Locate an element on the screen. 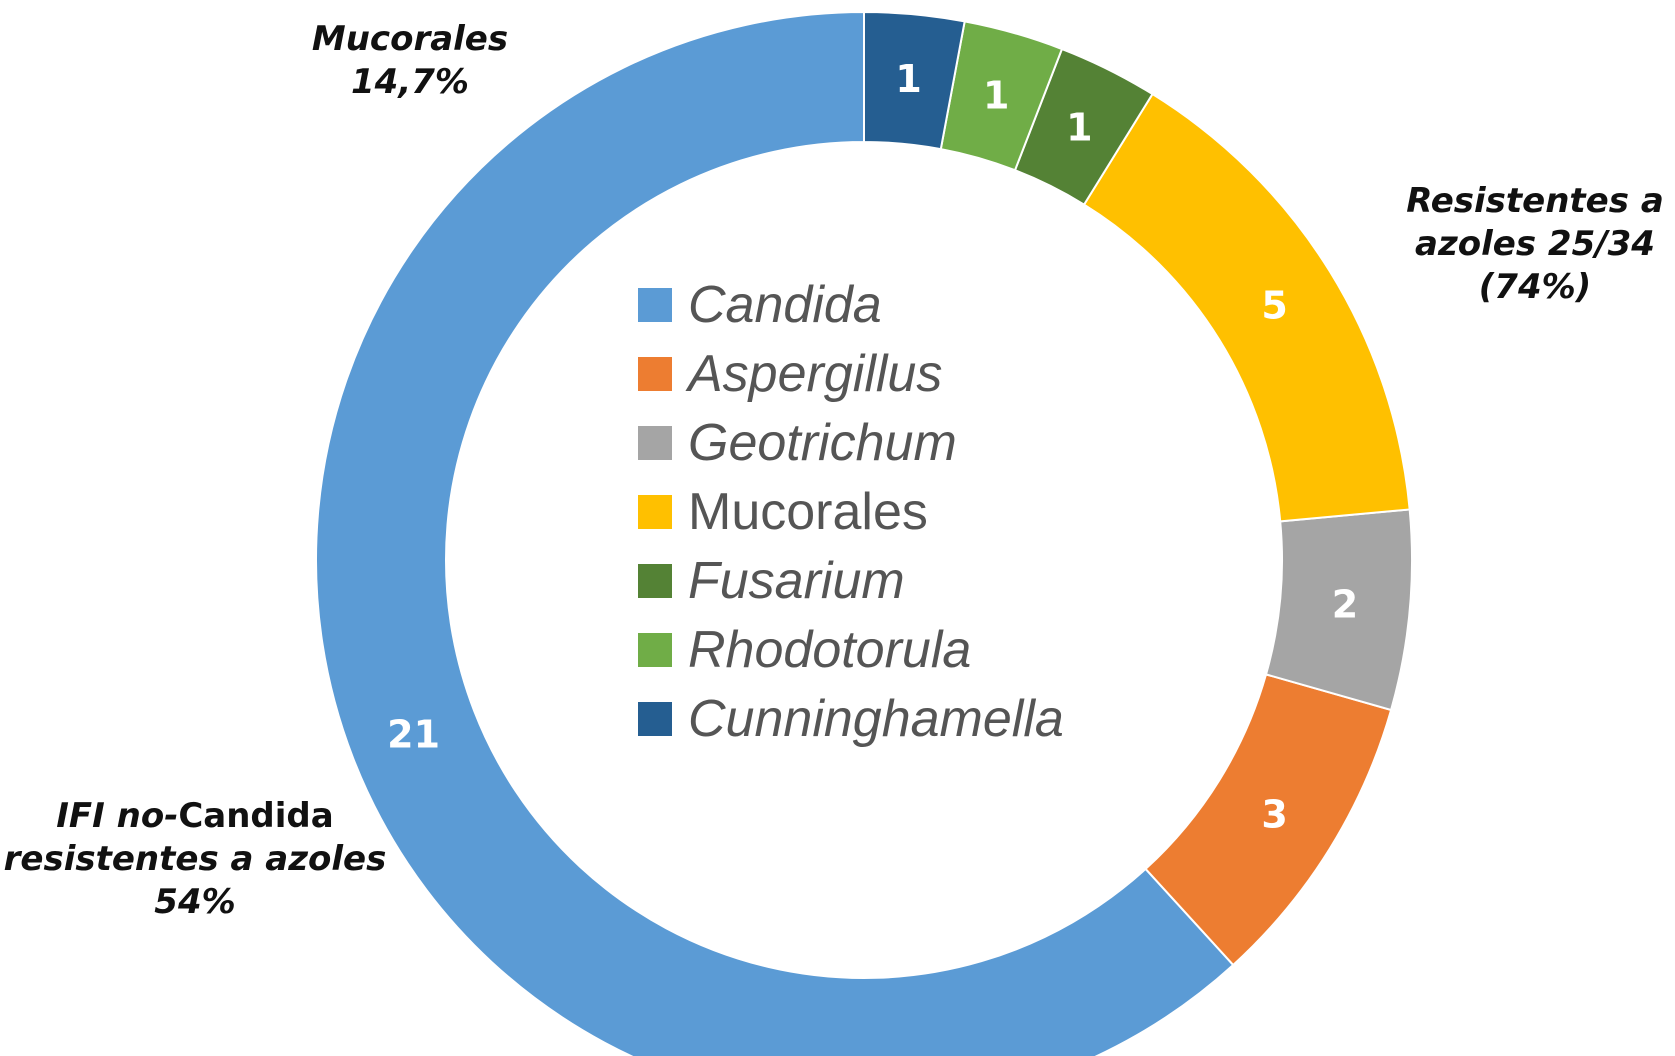 Image resolution: width=1675 pixels, height=1056 pixels. legend-swatch-cunninghamella is located at coordinates (655, 719).